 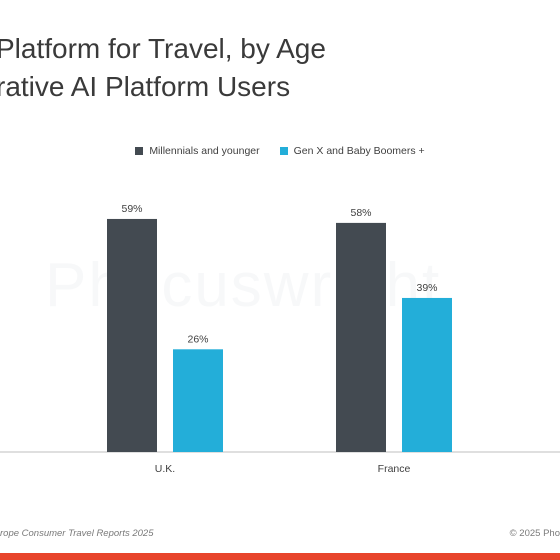 I want to click on data-label: 39%, so click(x=426, y=288).